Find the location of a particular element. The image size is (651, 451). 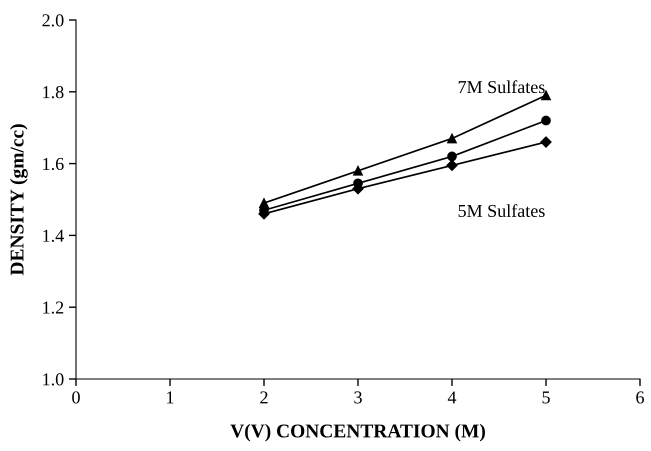

x-tick-label: 0 is located at coordinates (76, 397).